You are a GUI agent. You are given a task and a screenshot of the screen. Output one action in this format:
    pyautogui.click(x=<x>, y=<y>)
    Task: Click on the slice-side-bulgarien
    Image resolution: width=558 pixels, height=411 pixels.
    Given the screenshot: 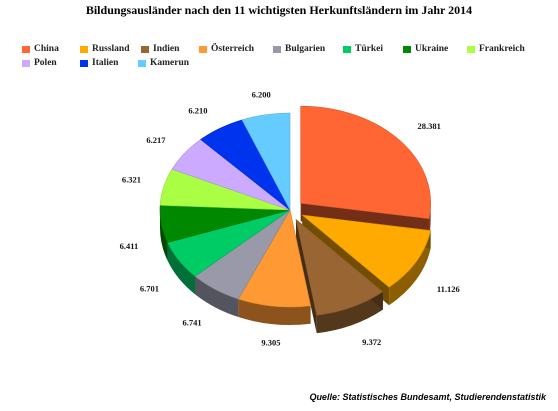 What is the action you would take?
    pyautogui.click(x=216, y=297)
    